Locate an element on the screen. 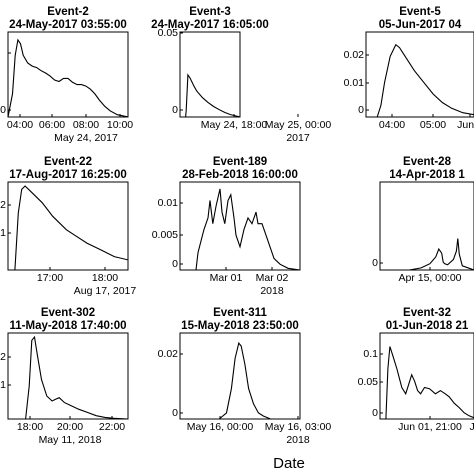 The width and height of the screenshot is (474, 474). x-tick-label: Mar 01 is located at coordinates (226, 278).